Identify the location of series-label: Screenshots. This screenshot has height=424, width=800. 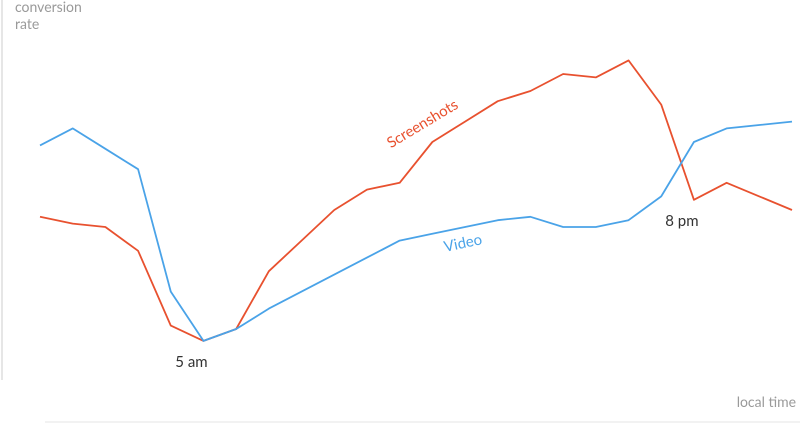
(423, 123).